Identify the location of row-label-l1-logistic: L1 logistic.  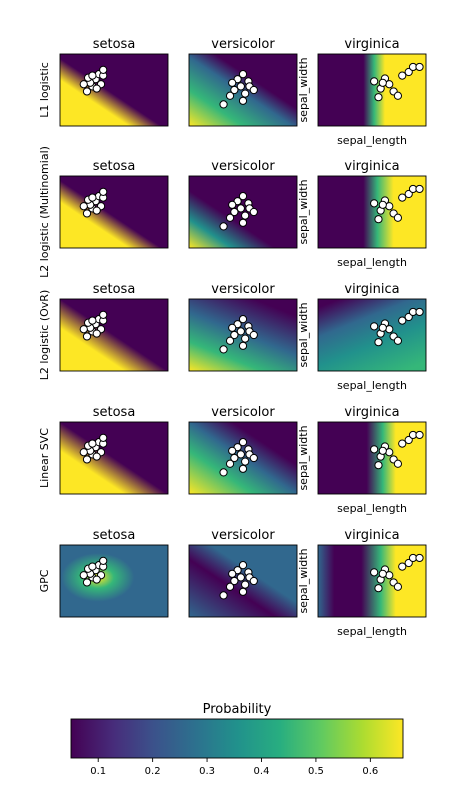
(44, 90).